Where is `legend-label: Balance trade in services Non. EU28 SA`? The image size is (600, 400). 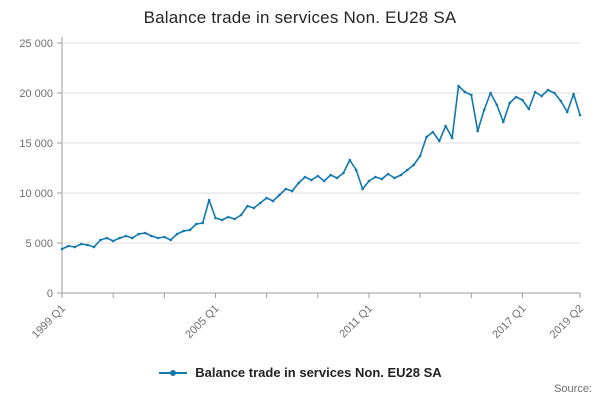
legend-label: Balance trade in services Non. EU28 SA is located at coordinates (318, 372).